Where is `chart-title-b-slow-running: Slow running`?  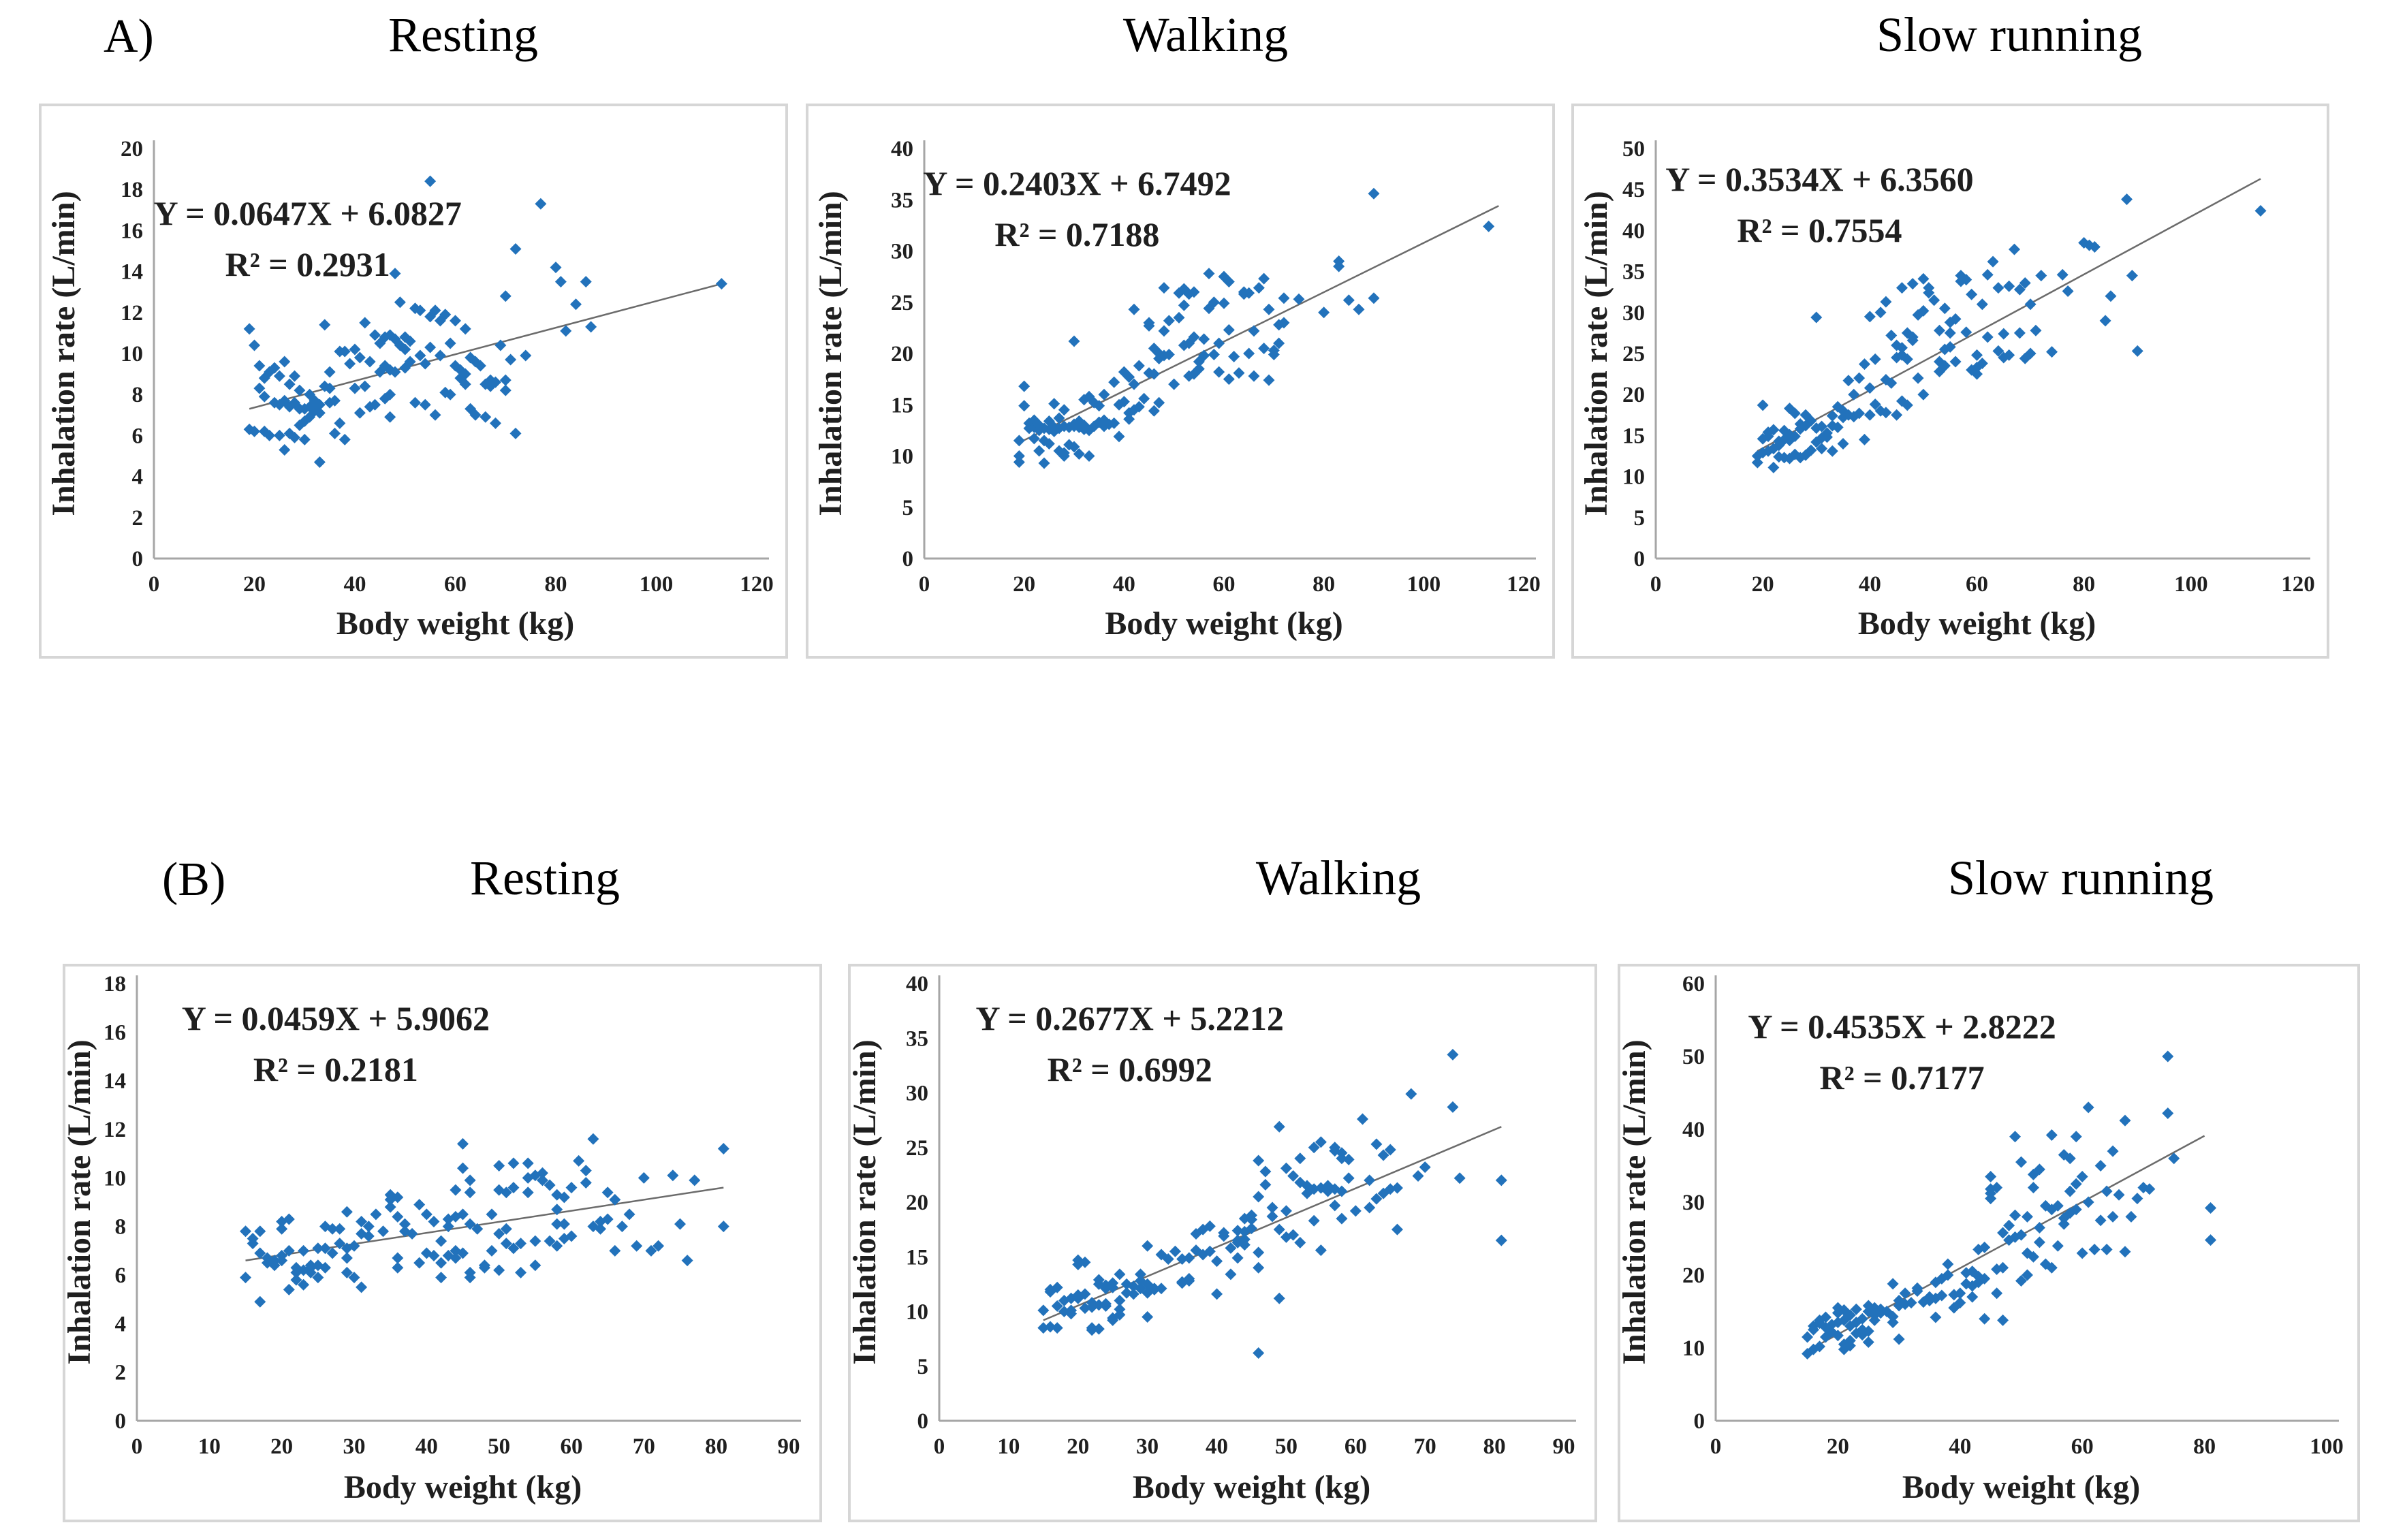 chart-title-b-slow-running: Slow running is located at coordinates (2080, 878).